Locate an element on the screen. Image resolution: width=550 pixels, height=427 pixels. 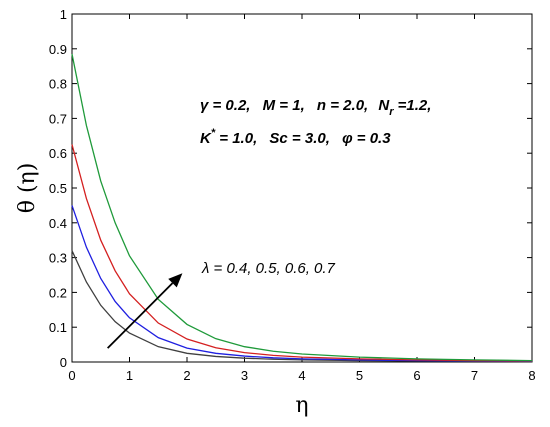
y-axis-label: θ (η) is located at coordinates (27, 188).